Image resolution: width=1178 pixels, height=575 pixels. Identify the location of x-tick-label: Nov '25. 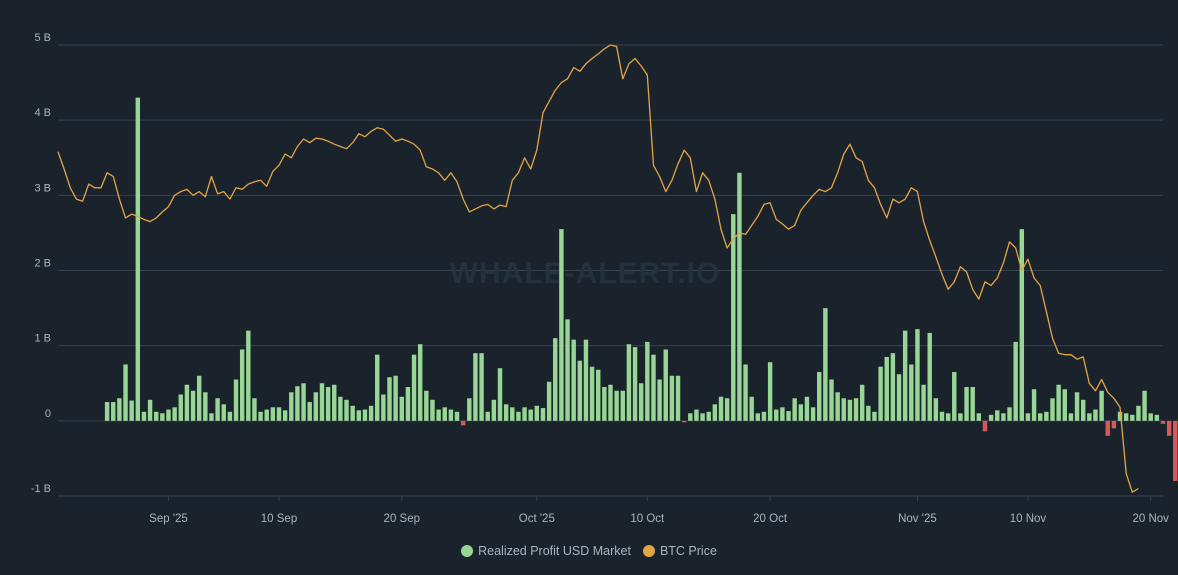
(917, 519).